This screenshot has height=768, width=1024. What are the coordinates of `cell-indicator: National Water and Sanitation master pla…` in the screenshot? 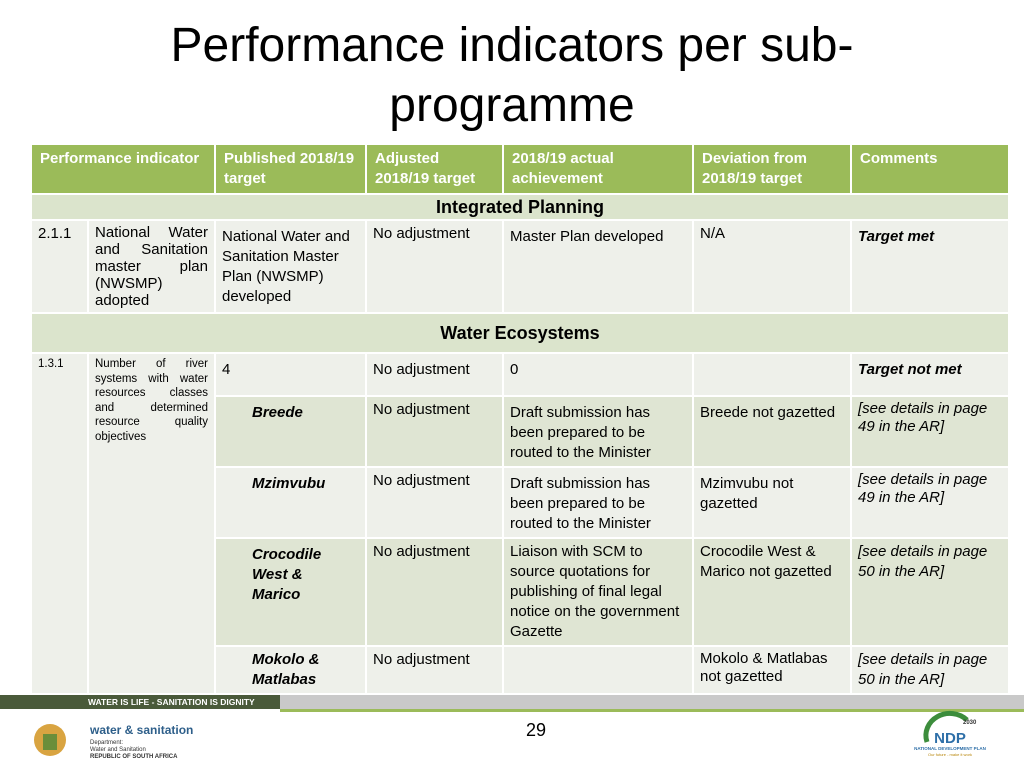 It's located at (151, 266).